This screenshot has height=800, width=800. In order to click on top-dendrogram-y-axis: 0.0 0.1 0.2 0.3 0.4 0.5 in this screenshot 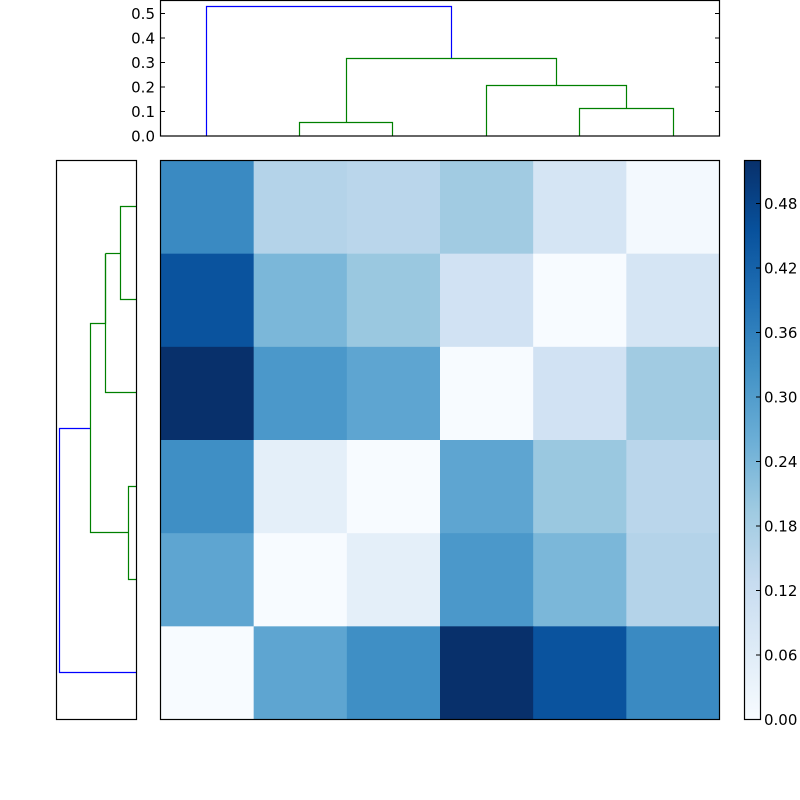, I will do `click(425, 75)`.